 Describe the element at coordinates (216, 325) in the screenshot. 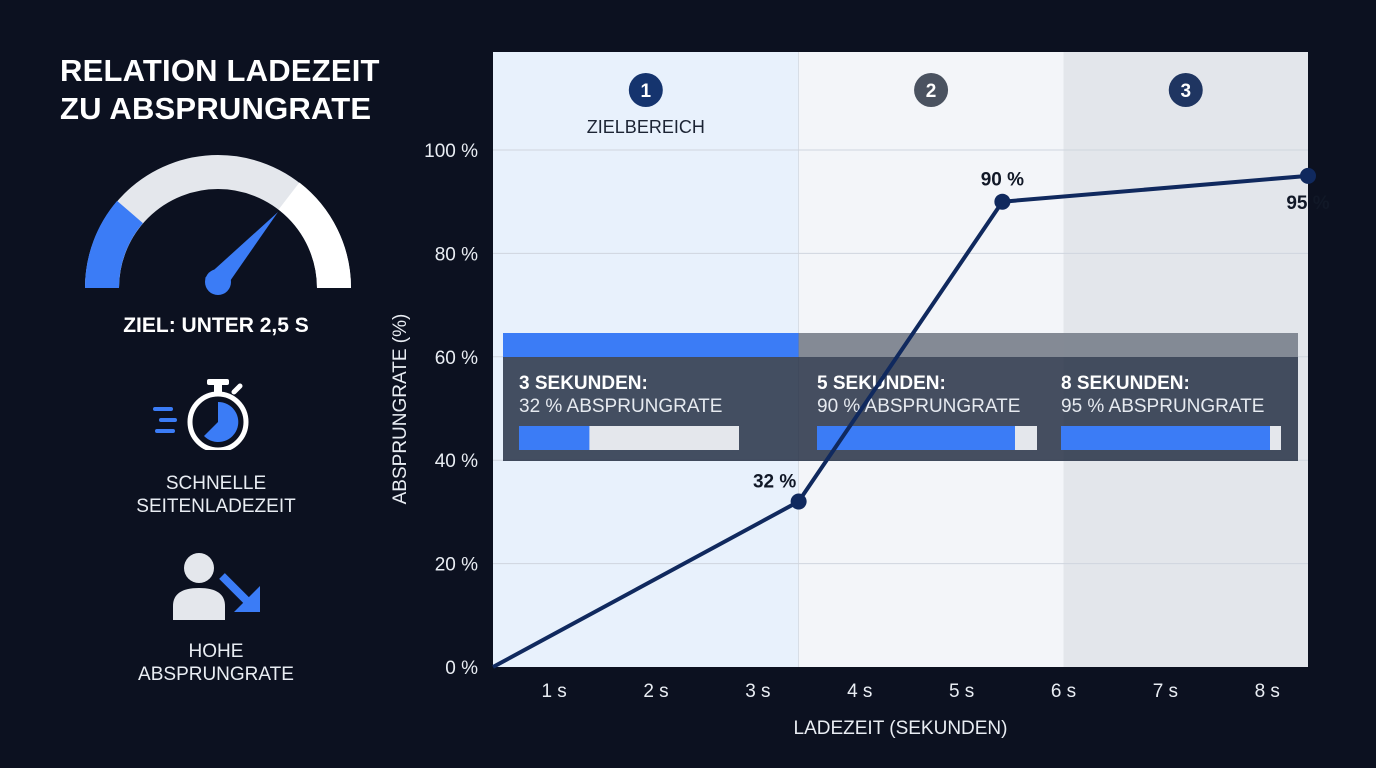

I see `goal-label: ZIEL: UNTER 2,5 S` at that location.